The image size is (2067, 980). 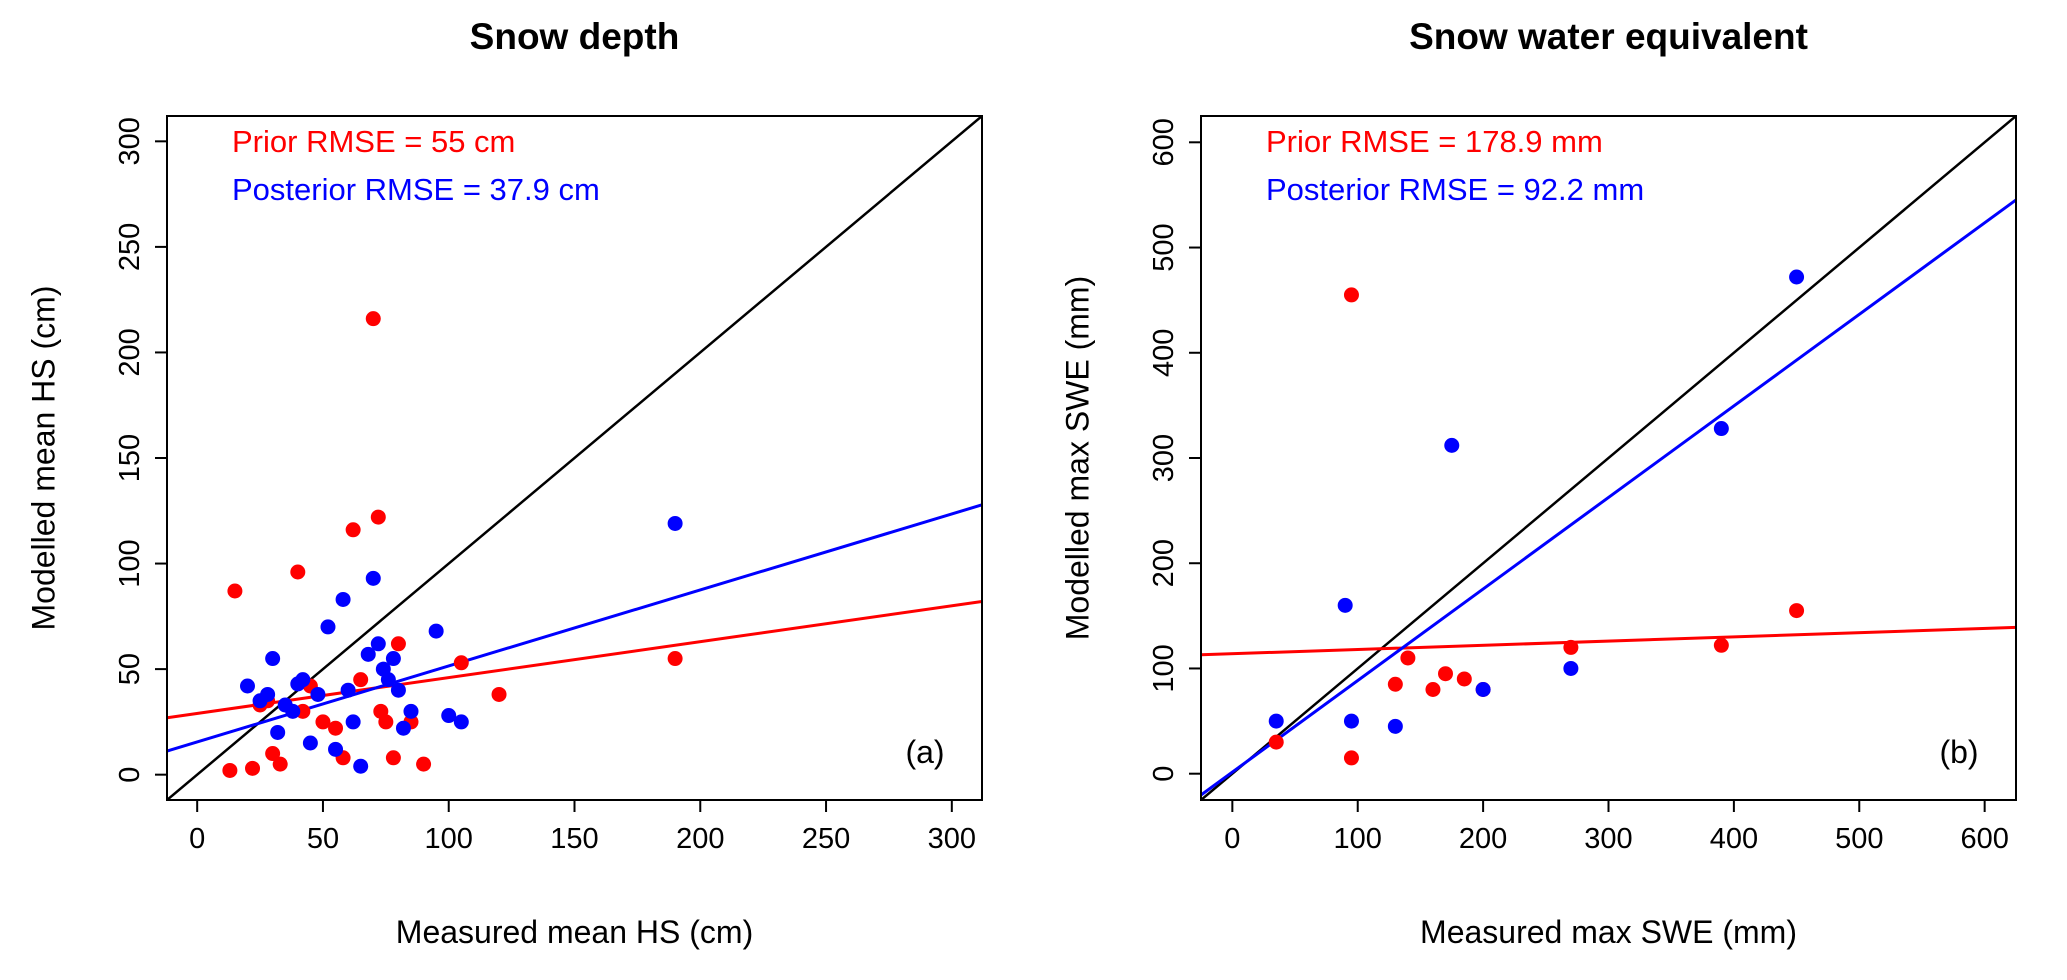 I want to click on y-tick-label: 50, so click(x=130, y=669).